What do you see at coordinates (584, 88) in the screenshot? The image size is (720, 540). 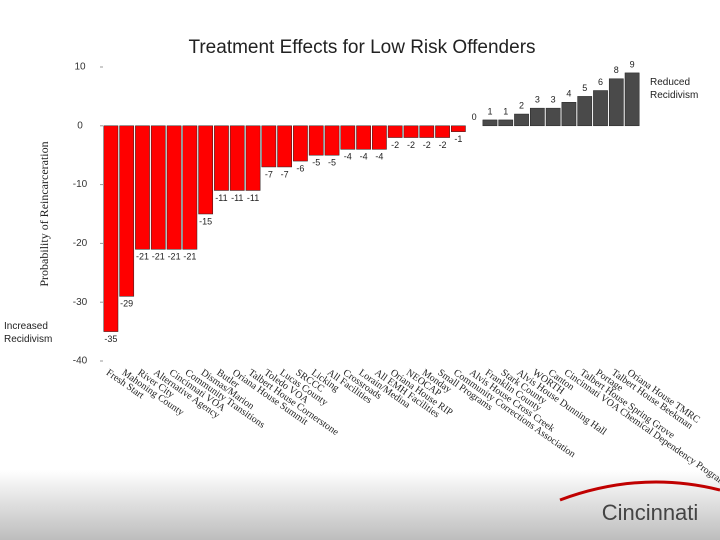 I see `value-label: 5` at bounding box center [584, 88].